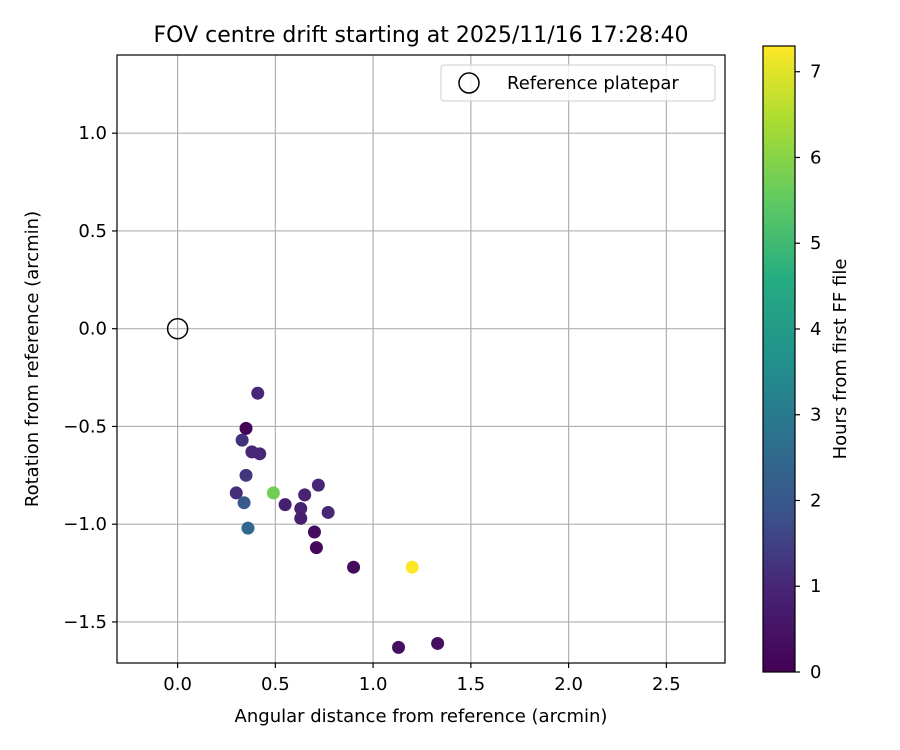 This screenshot has height=750, width=900. What do you see at coordinates (305, 485) in the screenshot?
I see `data-points` at bounding box center [305, 485].